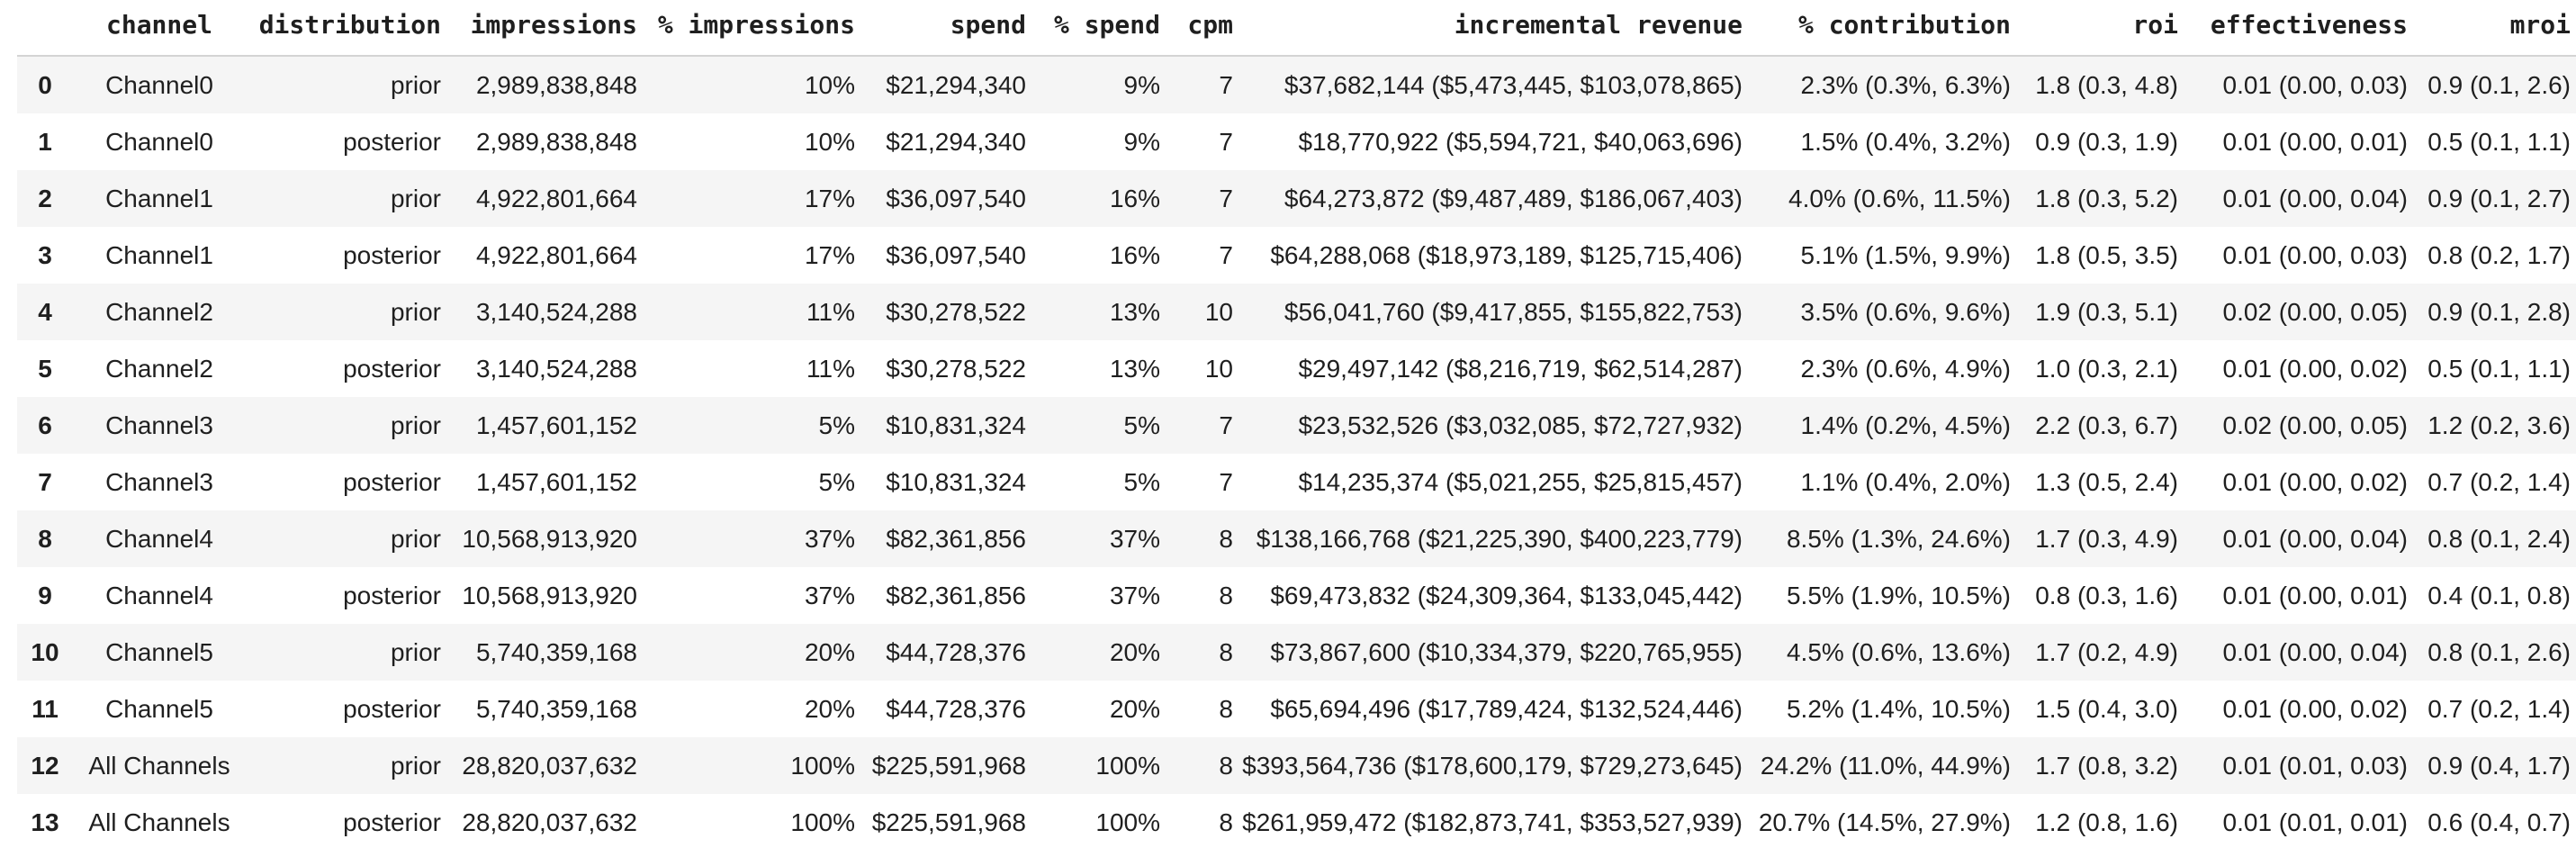 Image resolution: width=2576 pixels, height=848 pixels. I want to click on cell-index: 11, so click(45, 709).